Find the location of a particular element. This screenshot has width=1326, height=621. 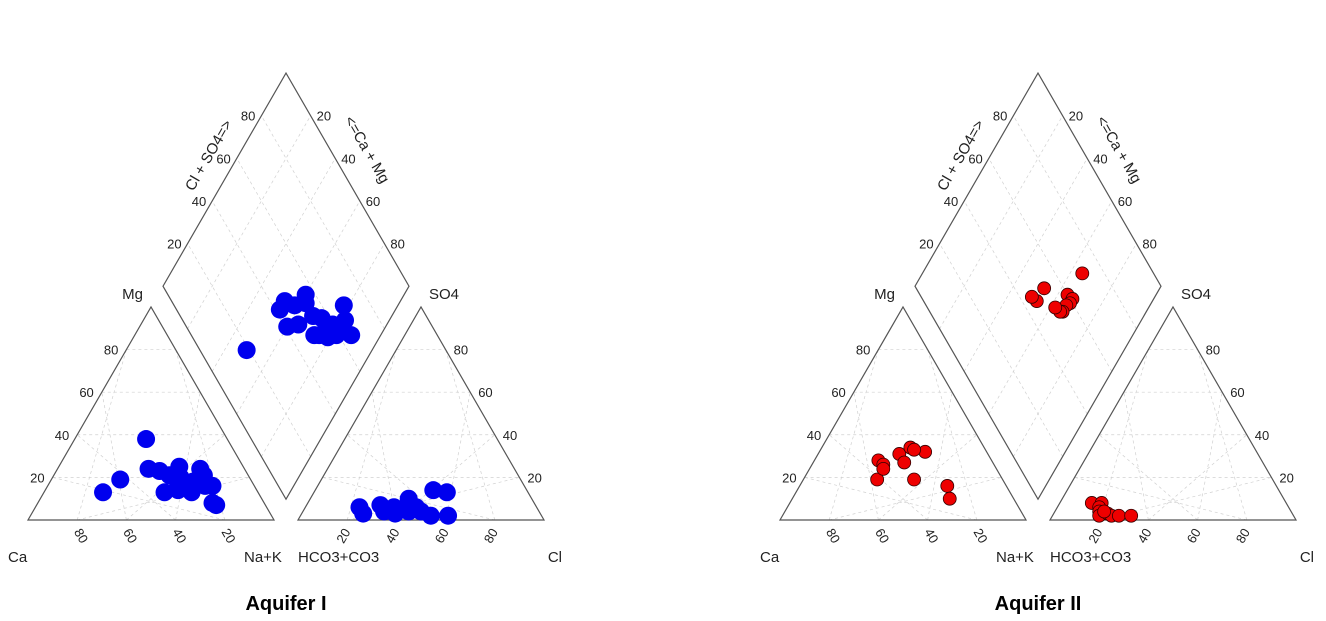

tick-label-cl: 80 is located at coordinates (491, 536).